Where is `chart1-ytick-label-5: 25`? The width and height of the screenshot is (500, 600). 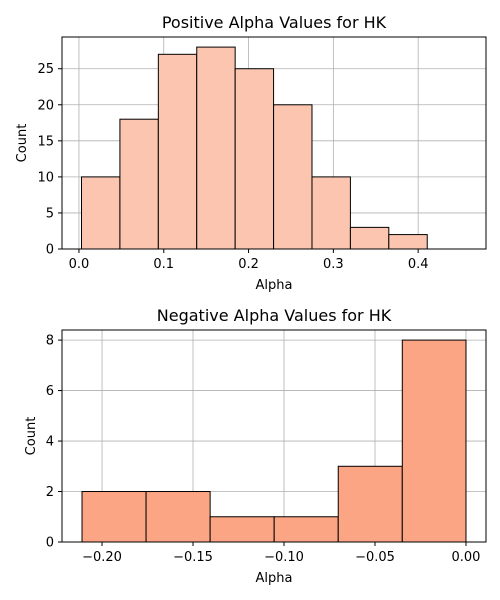 chart1-ytick-label-5: 25 is located at coordinates (45, 69).